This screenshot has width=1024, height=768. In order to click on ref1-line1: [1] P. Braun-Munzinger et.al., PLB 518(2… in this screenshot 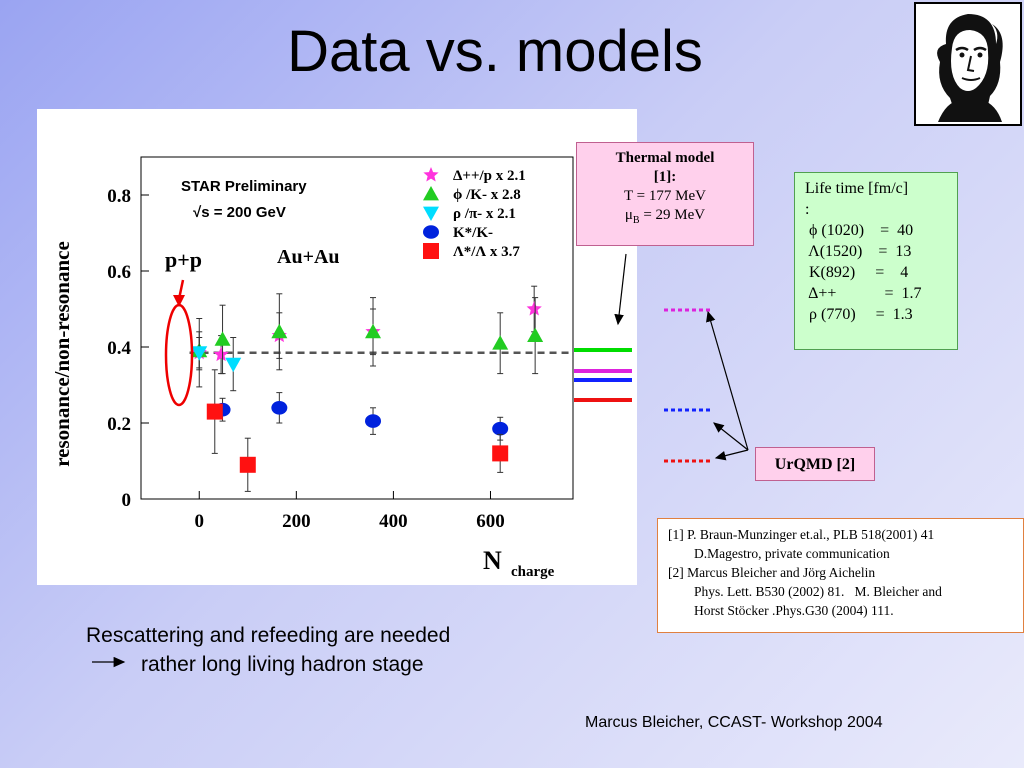, I will do `click(801, 534)`.